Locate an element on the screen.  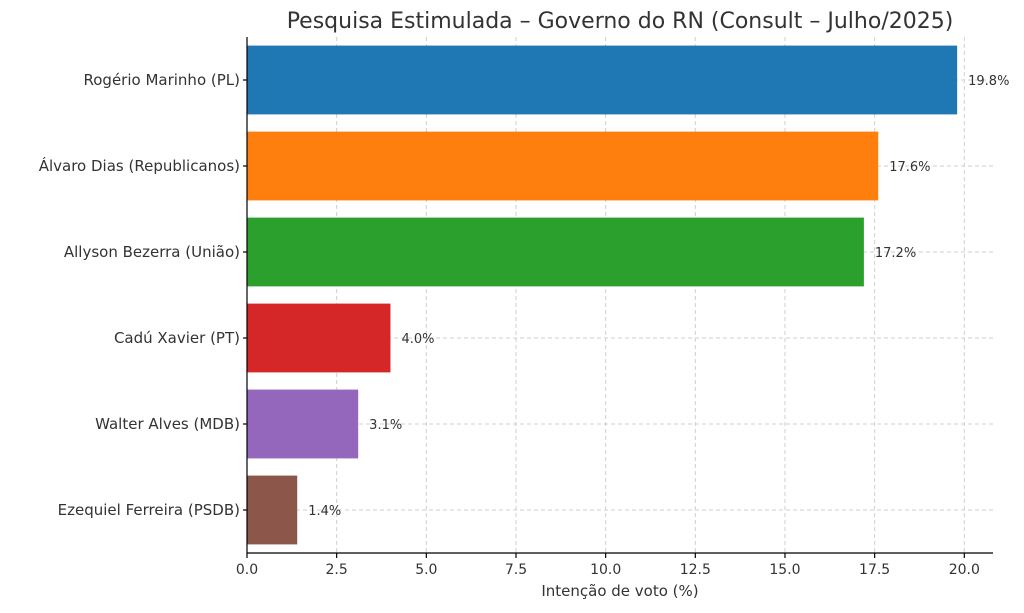
category-label: Walter Alves (MDB) is located at coordinates (167, 424).